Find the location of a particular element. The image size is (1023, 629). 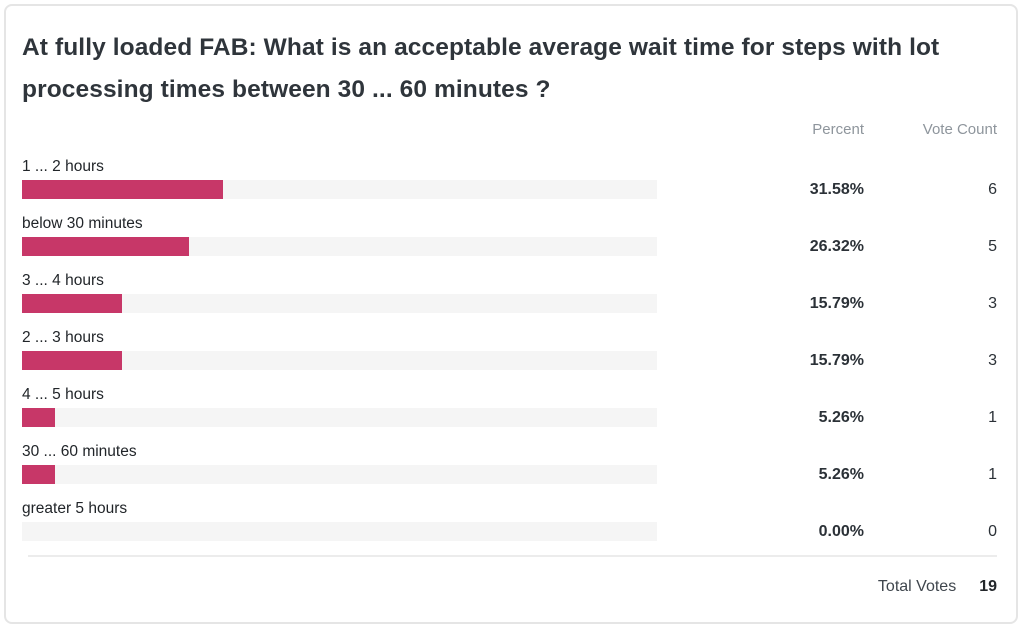

column-header-vote-count: Vote Count is located at coordinates (959, 129).